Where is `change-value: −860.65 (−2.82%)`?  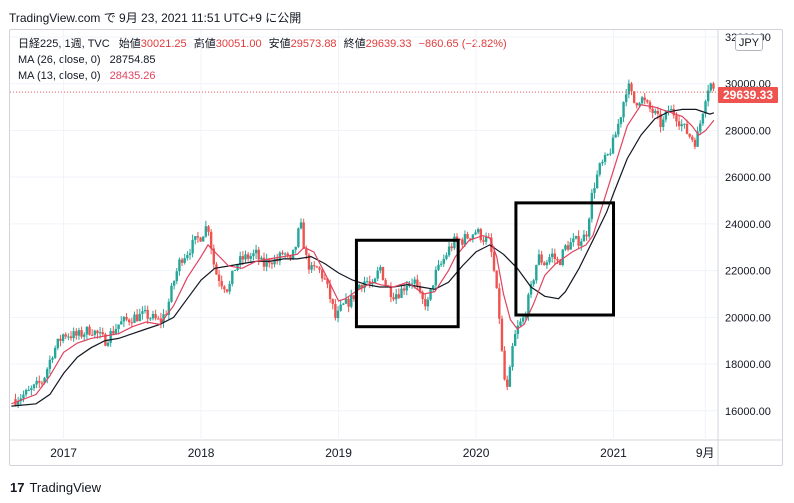
change-value: −860.65 (−2.82%) is located at coordinates (462, 44).